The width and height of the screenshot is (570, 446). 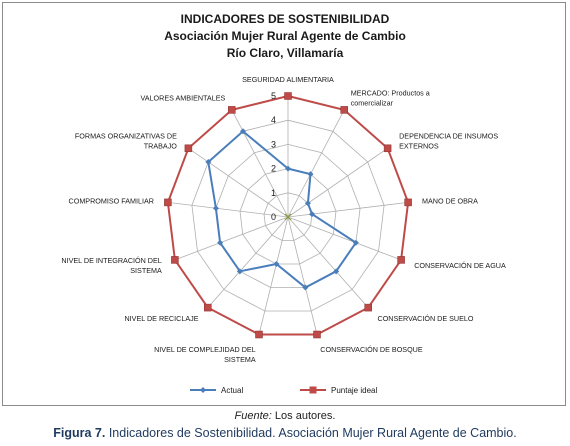 What do you see at coordinates (232, 390) in the screenshot?
I see `legend-label: Actual` at bounding box center [232, 390].